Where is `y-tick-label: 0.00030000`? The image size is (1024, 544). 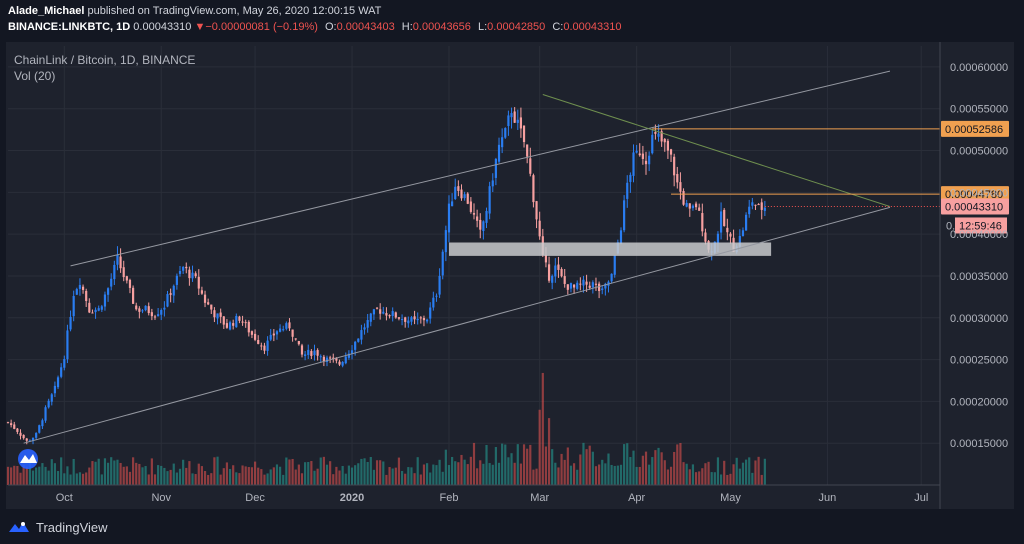 y-tick-label: 0.00030000 is located at coordinates (979, 319).